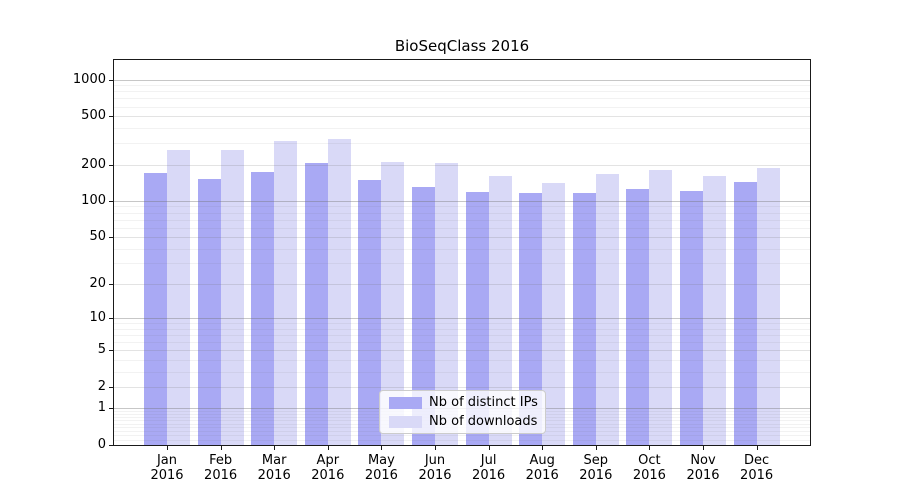  Describe the element at coordinates (435, 475) in the screenshot. I see `x-tick-year-jun: 2016` at that location.